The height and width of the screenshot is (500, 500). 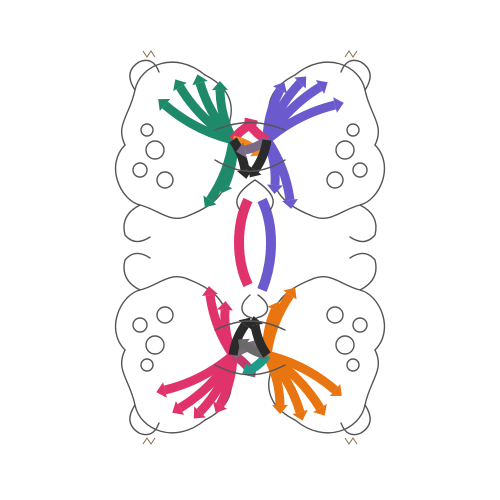 I want to click on subunit-top-right, so click(x=311, y=146).